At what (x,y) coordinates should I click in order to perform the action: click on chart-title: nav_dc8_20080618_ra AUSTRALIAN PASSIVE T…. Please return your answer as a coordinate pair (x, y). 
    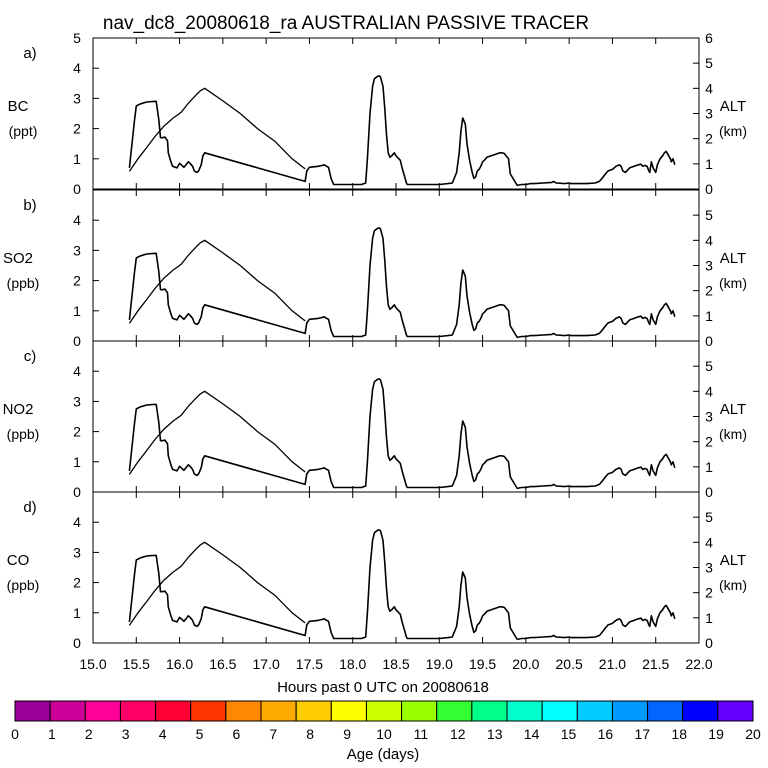
    Looking at the image, I should click on (346, 23).